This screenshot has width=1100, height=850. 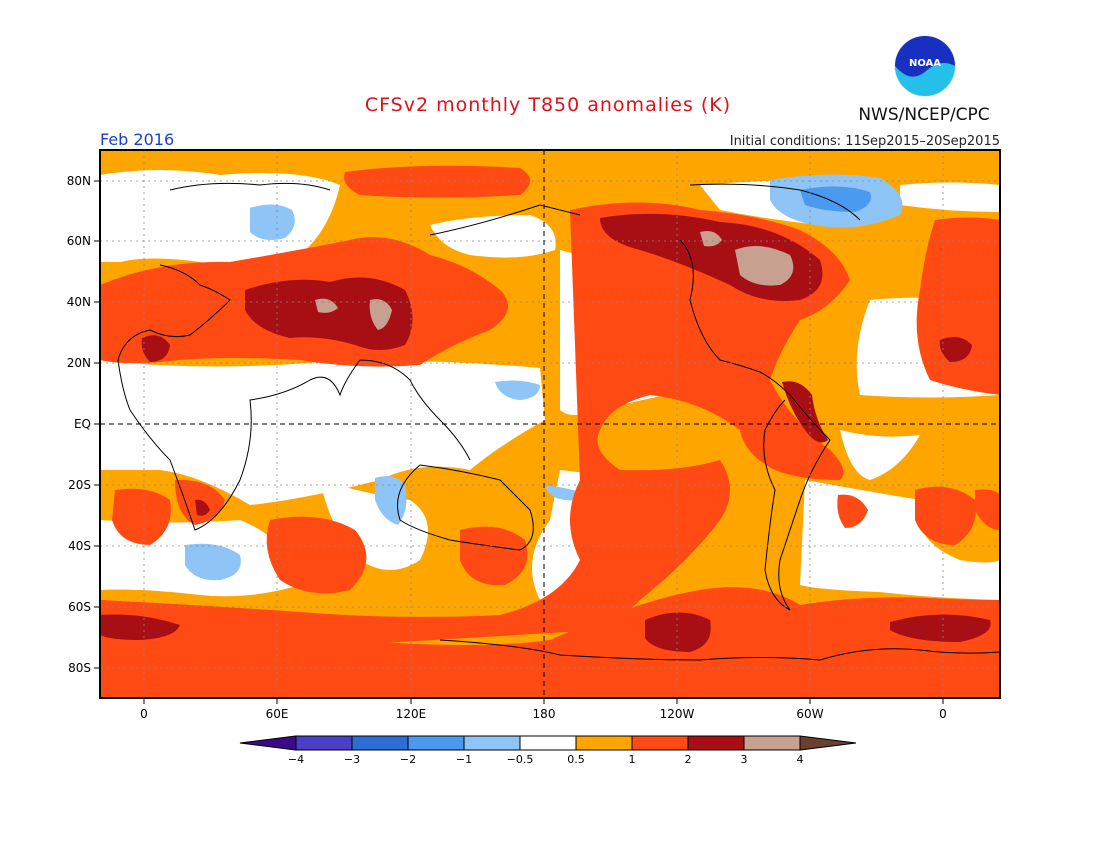 What do you see at coordinates (79, 181) in the screenshot?
I see `lat-label: 80N` at bounding box center [79, 181].